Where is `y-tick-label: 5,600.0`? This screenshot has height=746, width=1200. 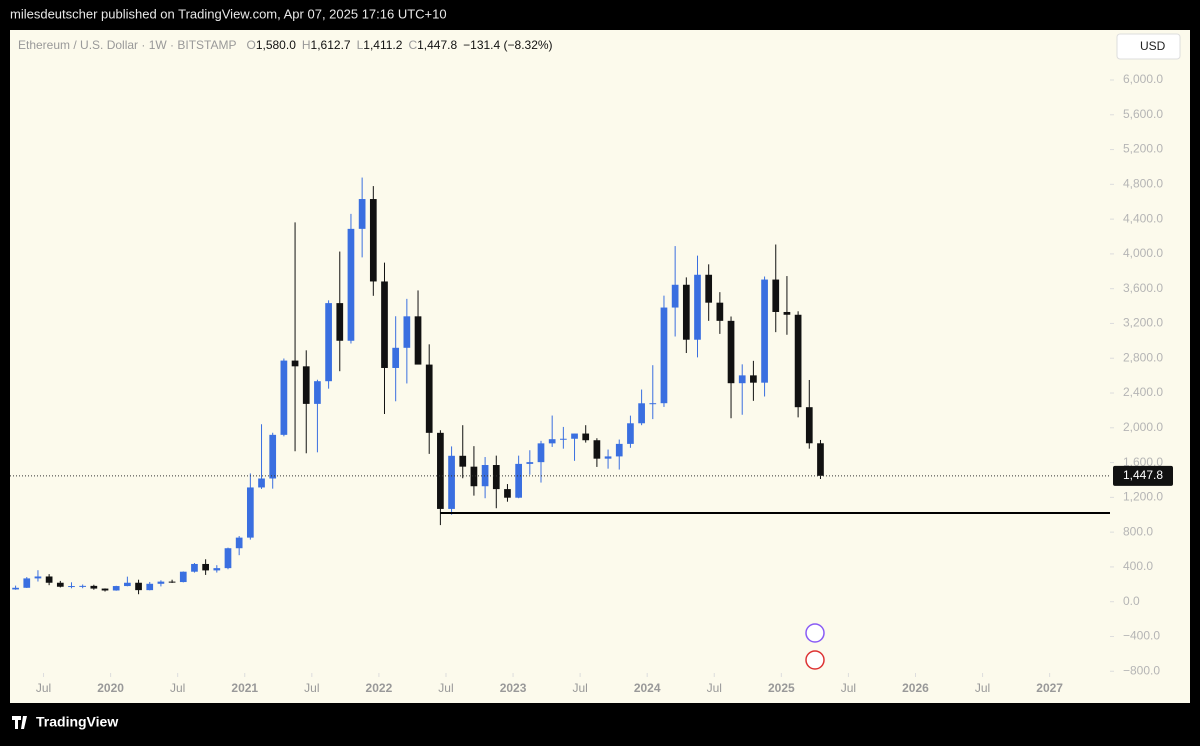 y-tick-label: 5,600.0 is located at coordinates (1143, 114).